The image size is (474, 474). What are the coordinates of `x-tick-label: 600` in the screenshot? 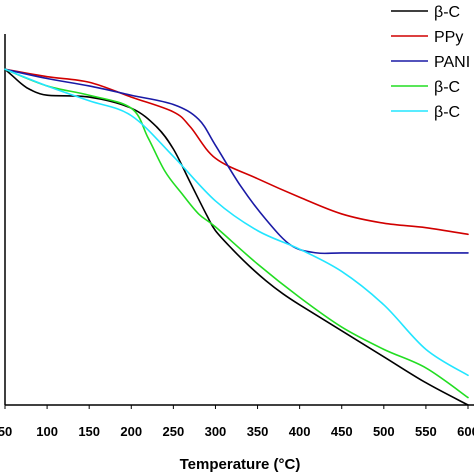 It's located at (465, 431).